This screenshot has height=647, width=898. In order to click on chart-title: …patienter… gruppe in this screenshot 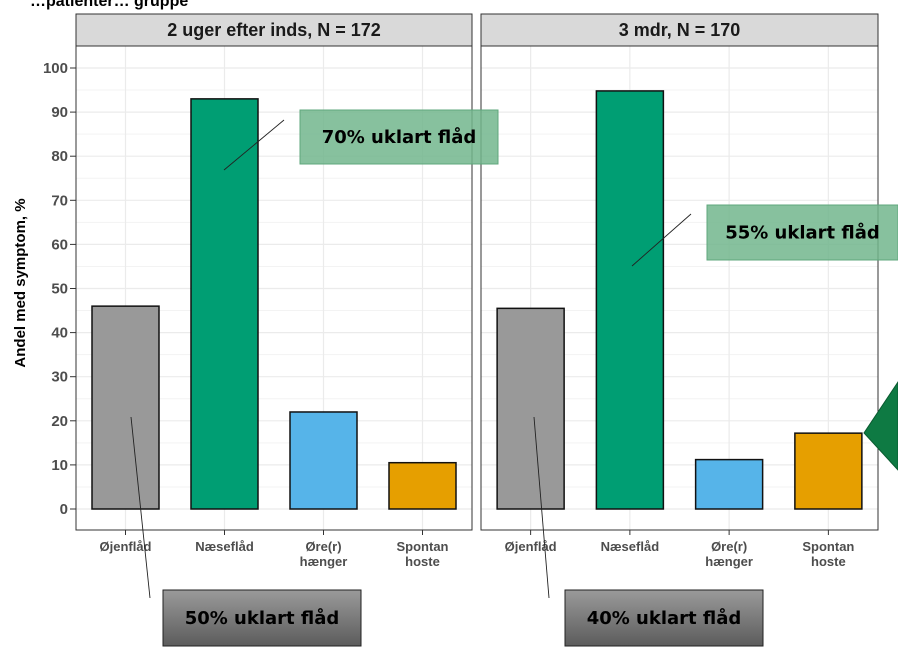, I will do `click(109, 5)`.